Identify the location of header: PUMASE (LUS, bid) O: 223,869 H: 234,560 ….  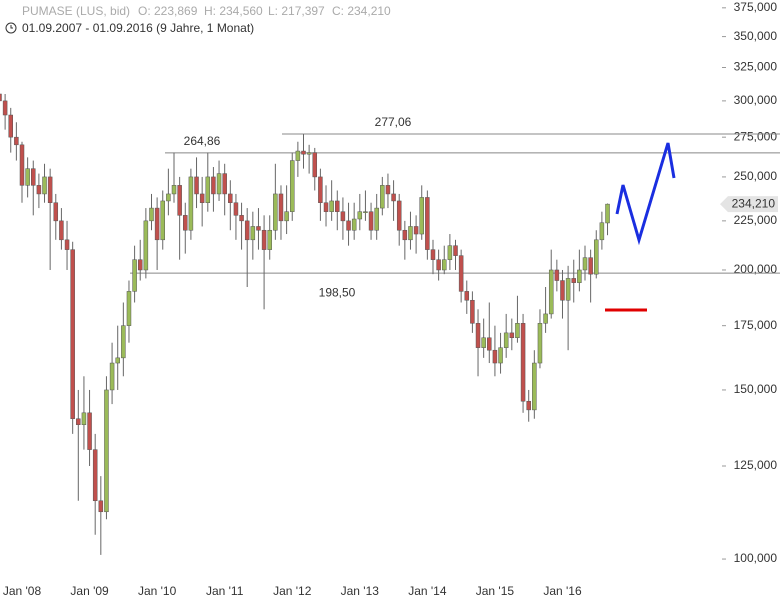
(198, 19).